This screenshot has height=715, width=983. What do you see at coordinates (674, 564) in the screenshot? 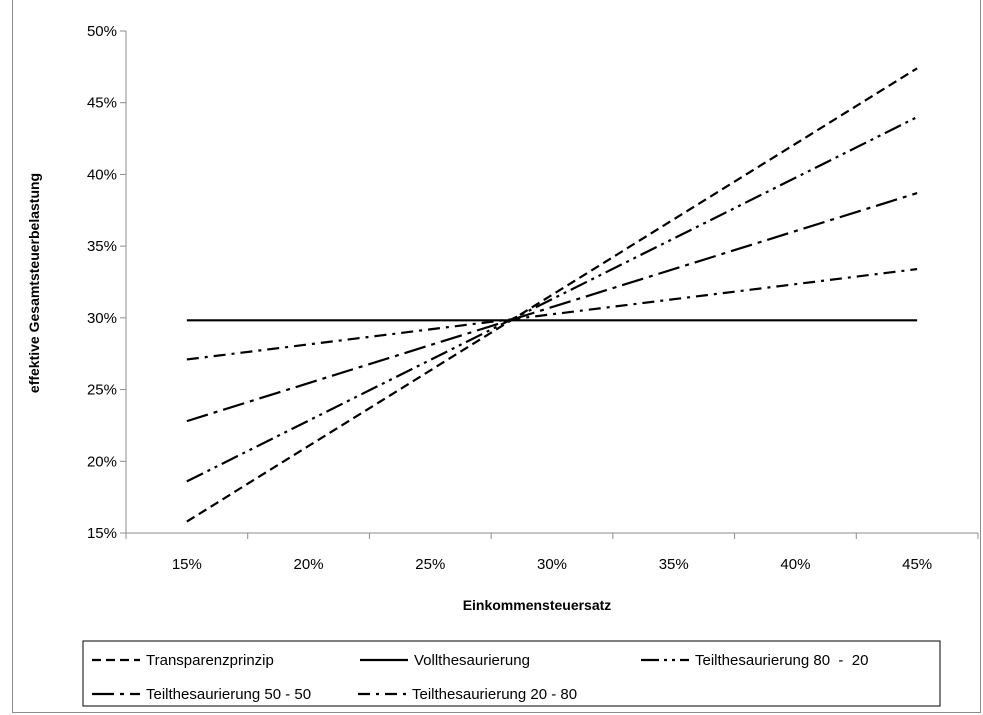
I see `x-tick-label: 35%` at bounding box center [674, 564].